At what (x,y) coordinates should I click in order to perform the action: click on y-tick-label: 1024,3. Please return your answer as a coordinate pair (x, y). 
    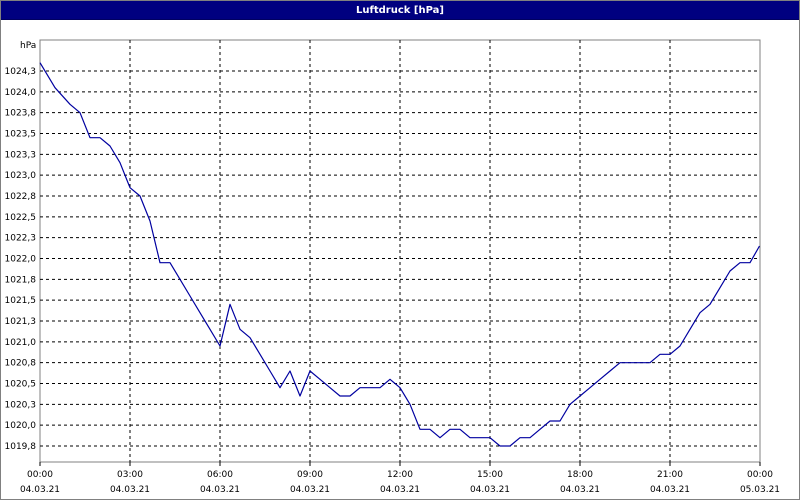
    Looking at the image, I should click on (21, 72).